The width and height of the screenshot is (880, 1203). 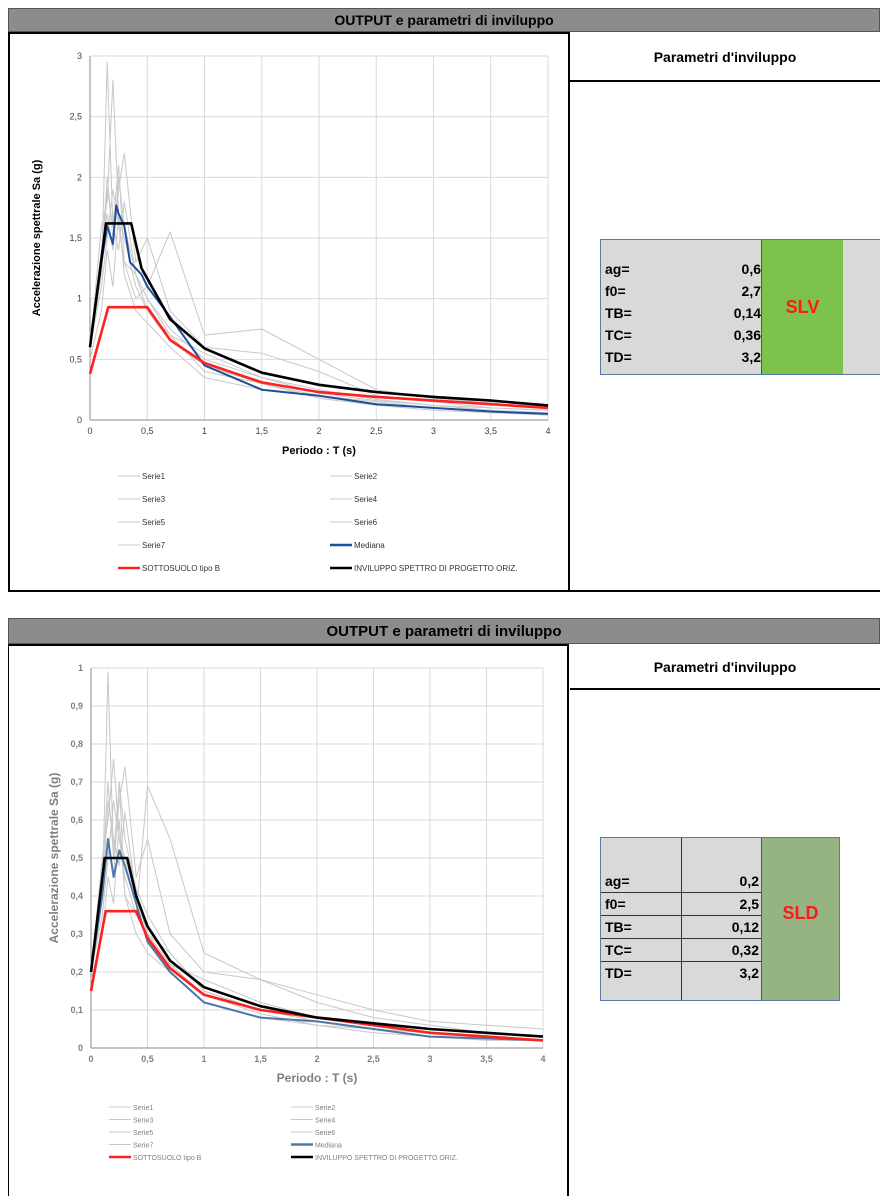 I want to click on series-line-sottosuolo-tipo-b, so click(x=316, y=975).